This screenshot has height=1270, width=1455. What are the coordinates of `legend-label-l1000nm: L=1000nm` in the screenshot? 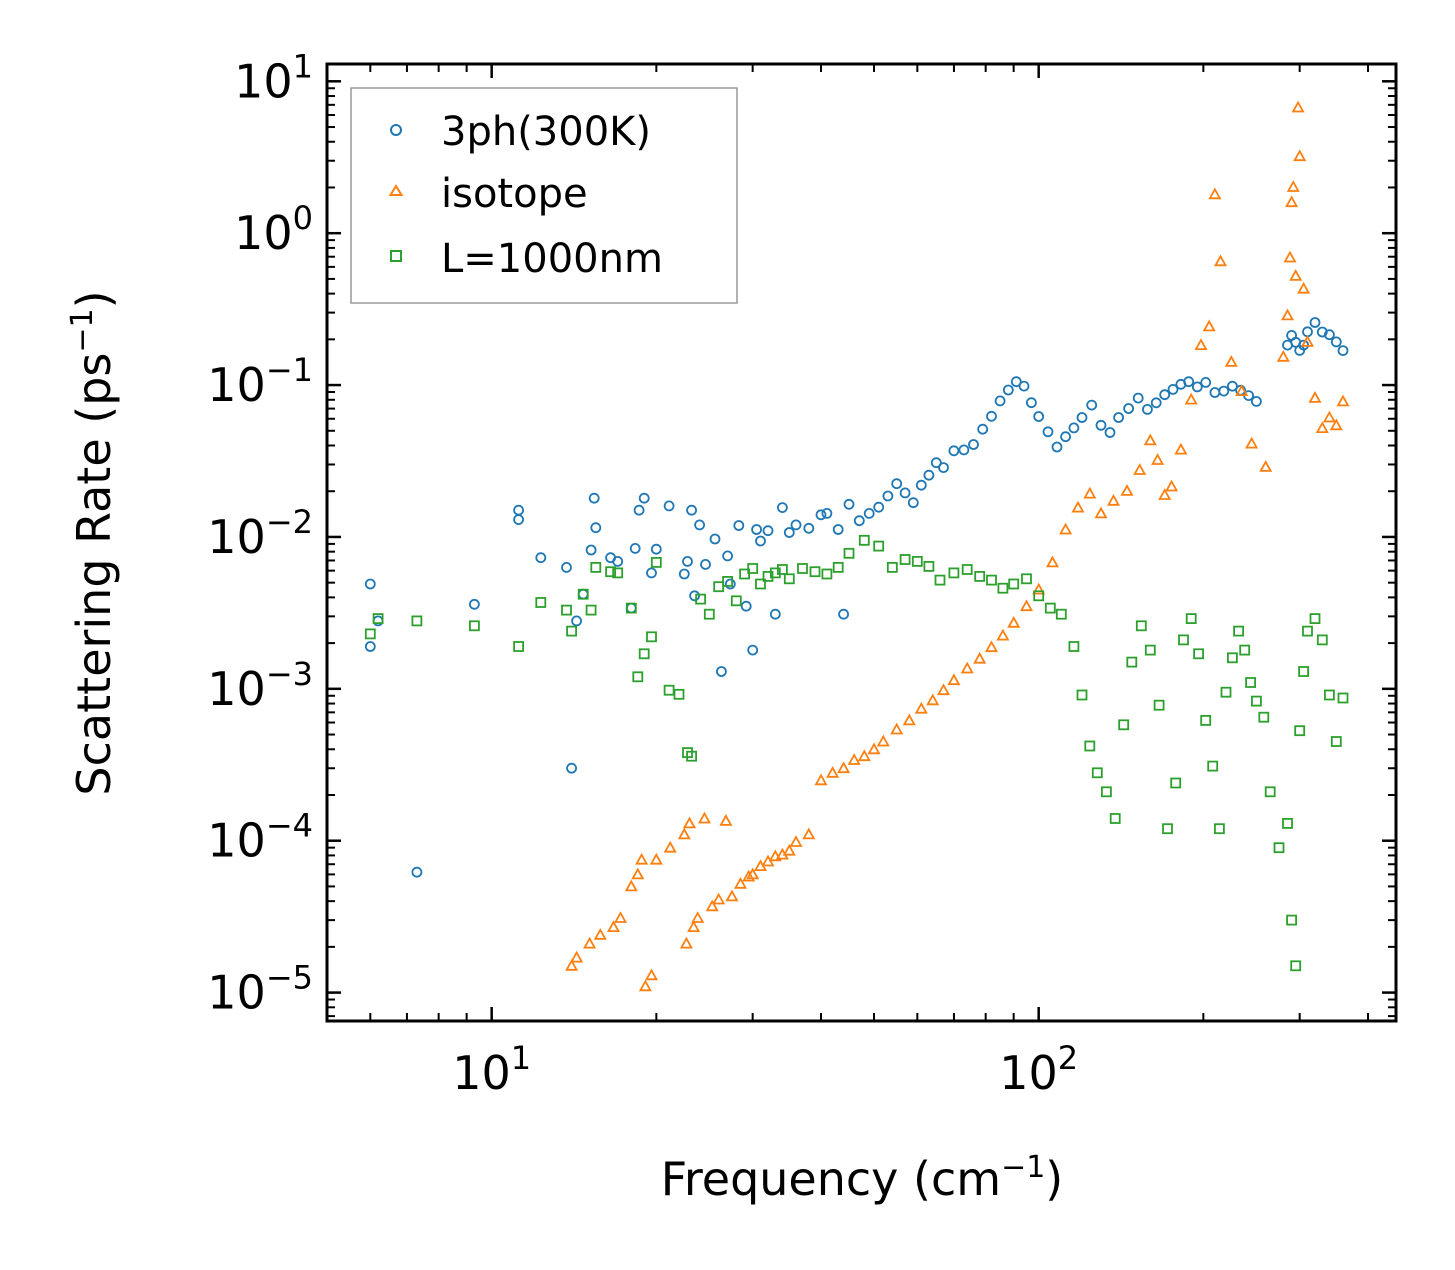 It's located at (552, 259).